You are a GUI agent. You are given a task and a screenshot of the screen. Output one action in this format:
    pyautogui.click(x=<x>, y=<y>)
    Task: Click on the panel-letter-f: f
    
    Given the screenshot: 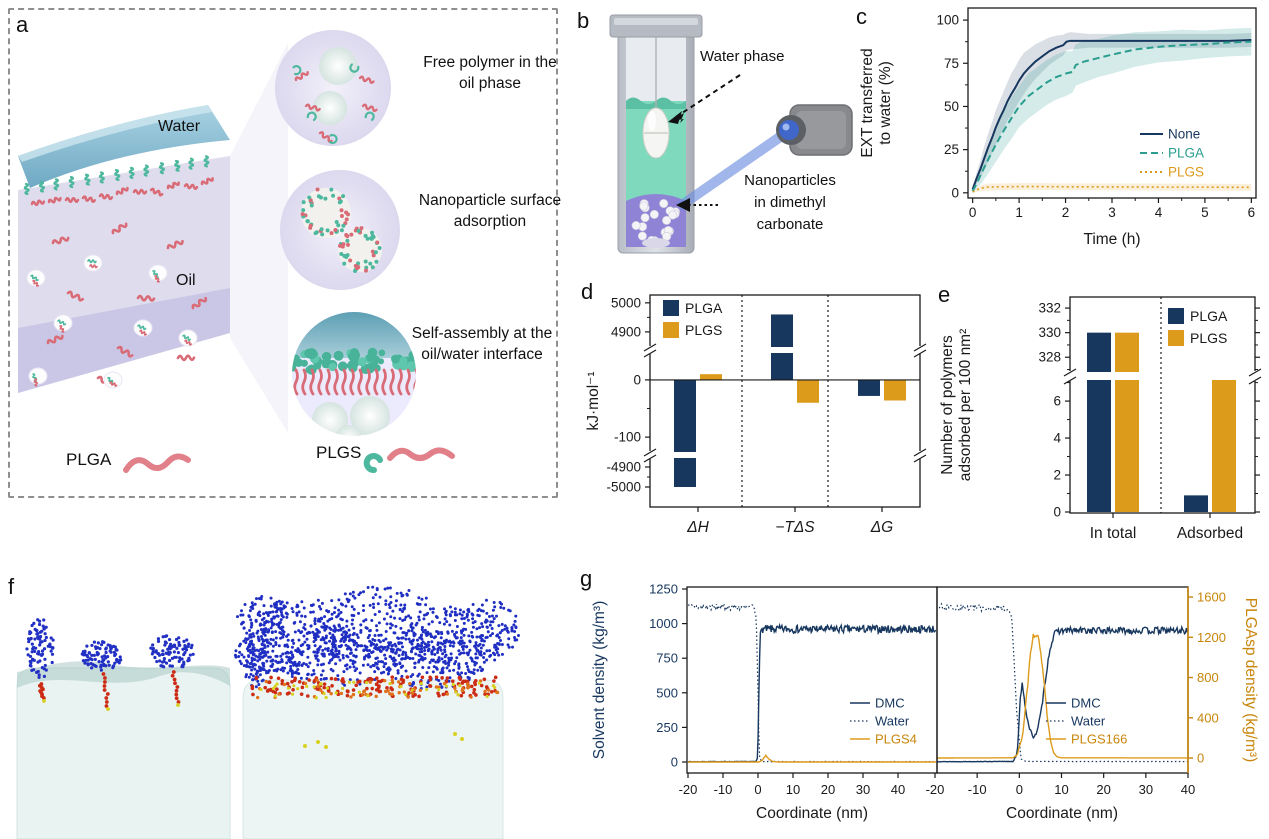 What is the action you would take?
    pyautogui.click(x=11, y=586)
    